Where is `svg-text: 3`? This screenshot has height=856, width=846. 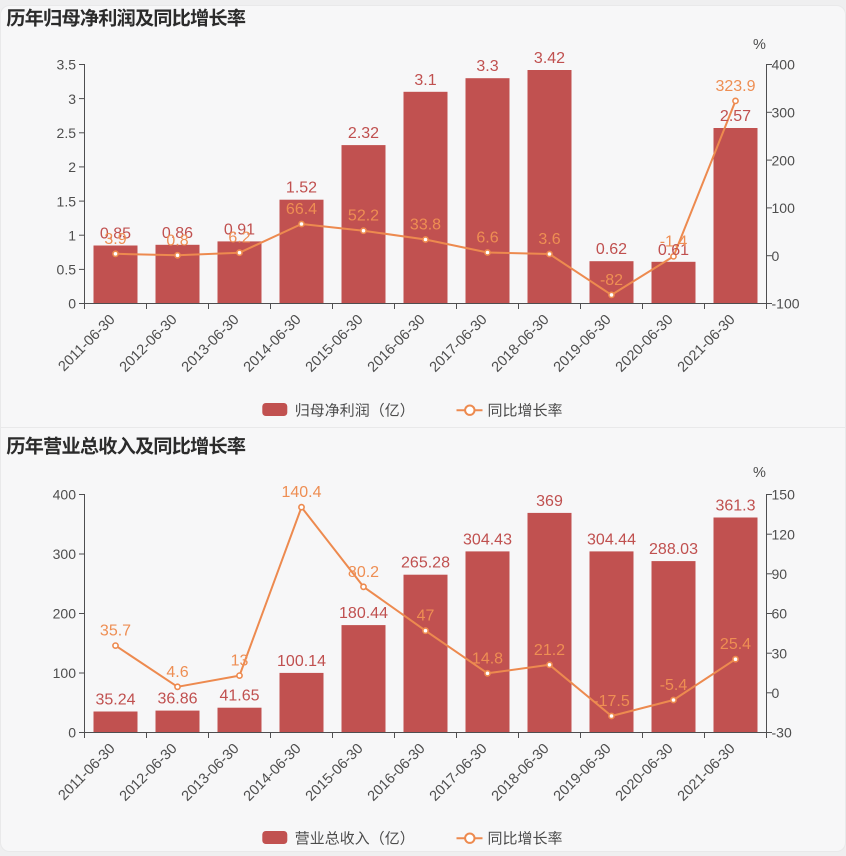 svg-text: 3 is located at coordinates (72, 99).